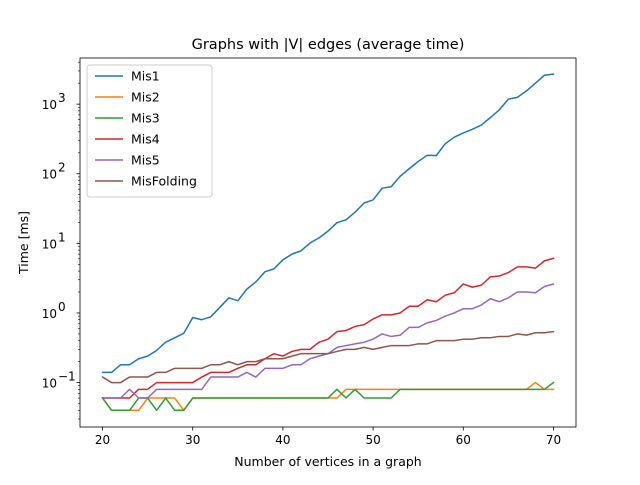  Describe the element at coordinates (192, 440) in the screenshot. I see `x-tick-label: 30` at that location.